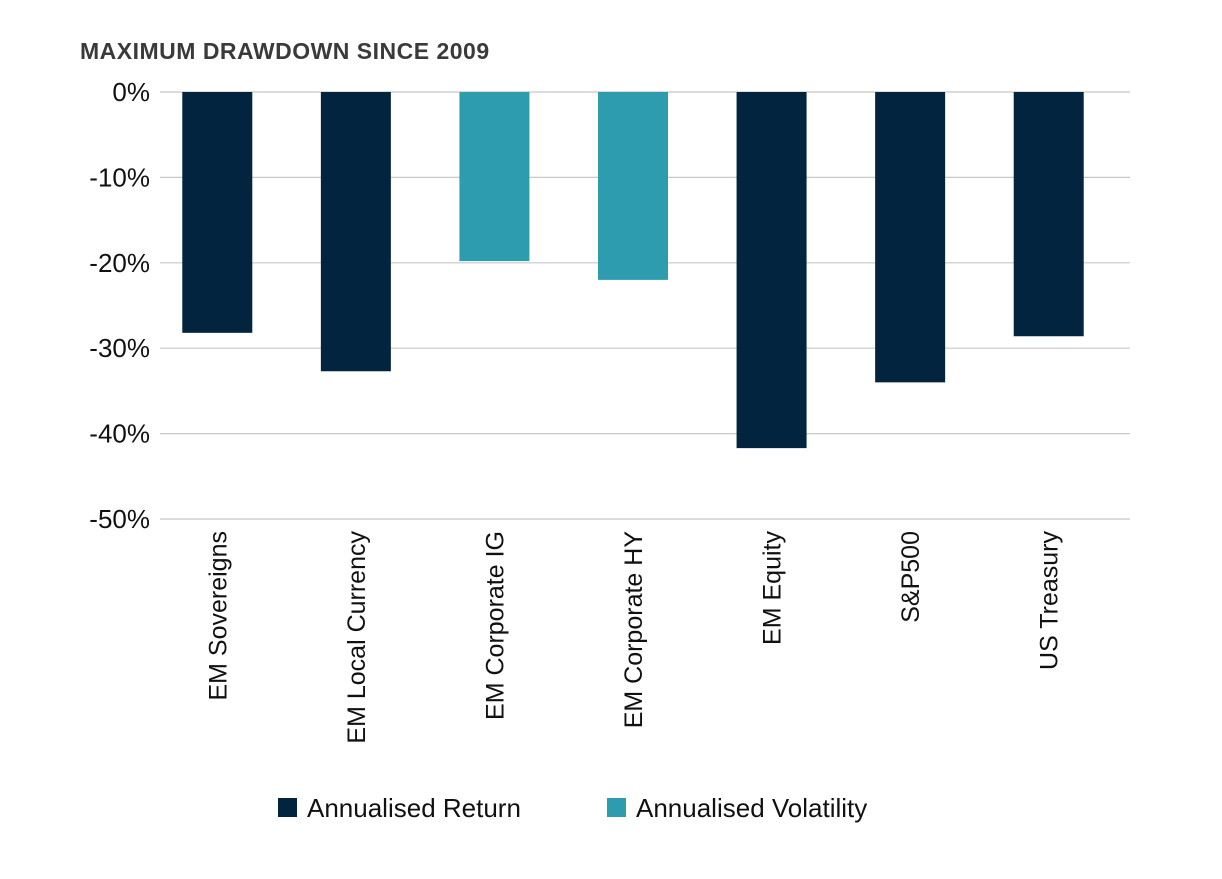 The image size is (1222, 879). I want to click on x-category-label: EM Equity, so click(773, 588).